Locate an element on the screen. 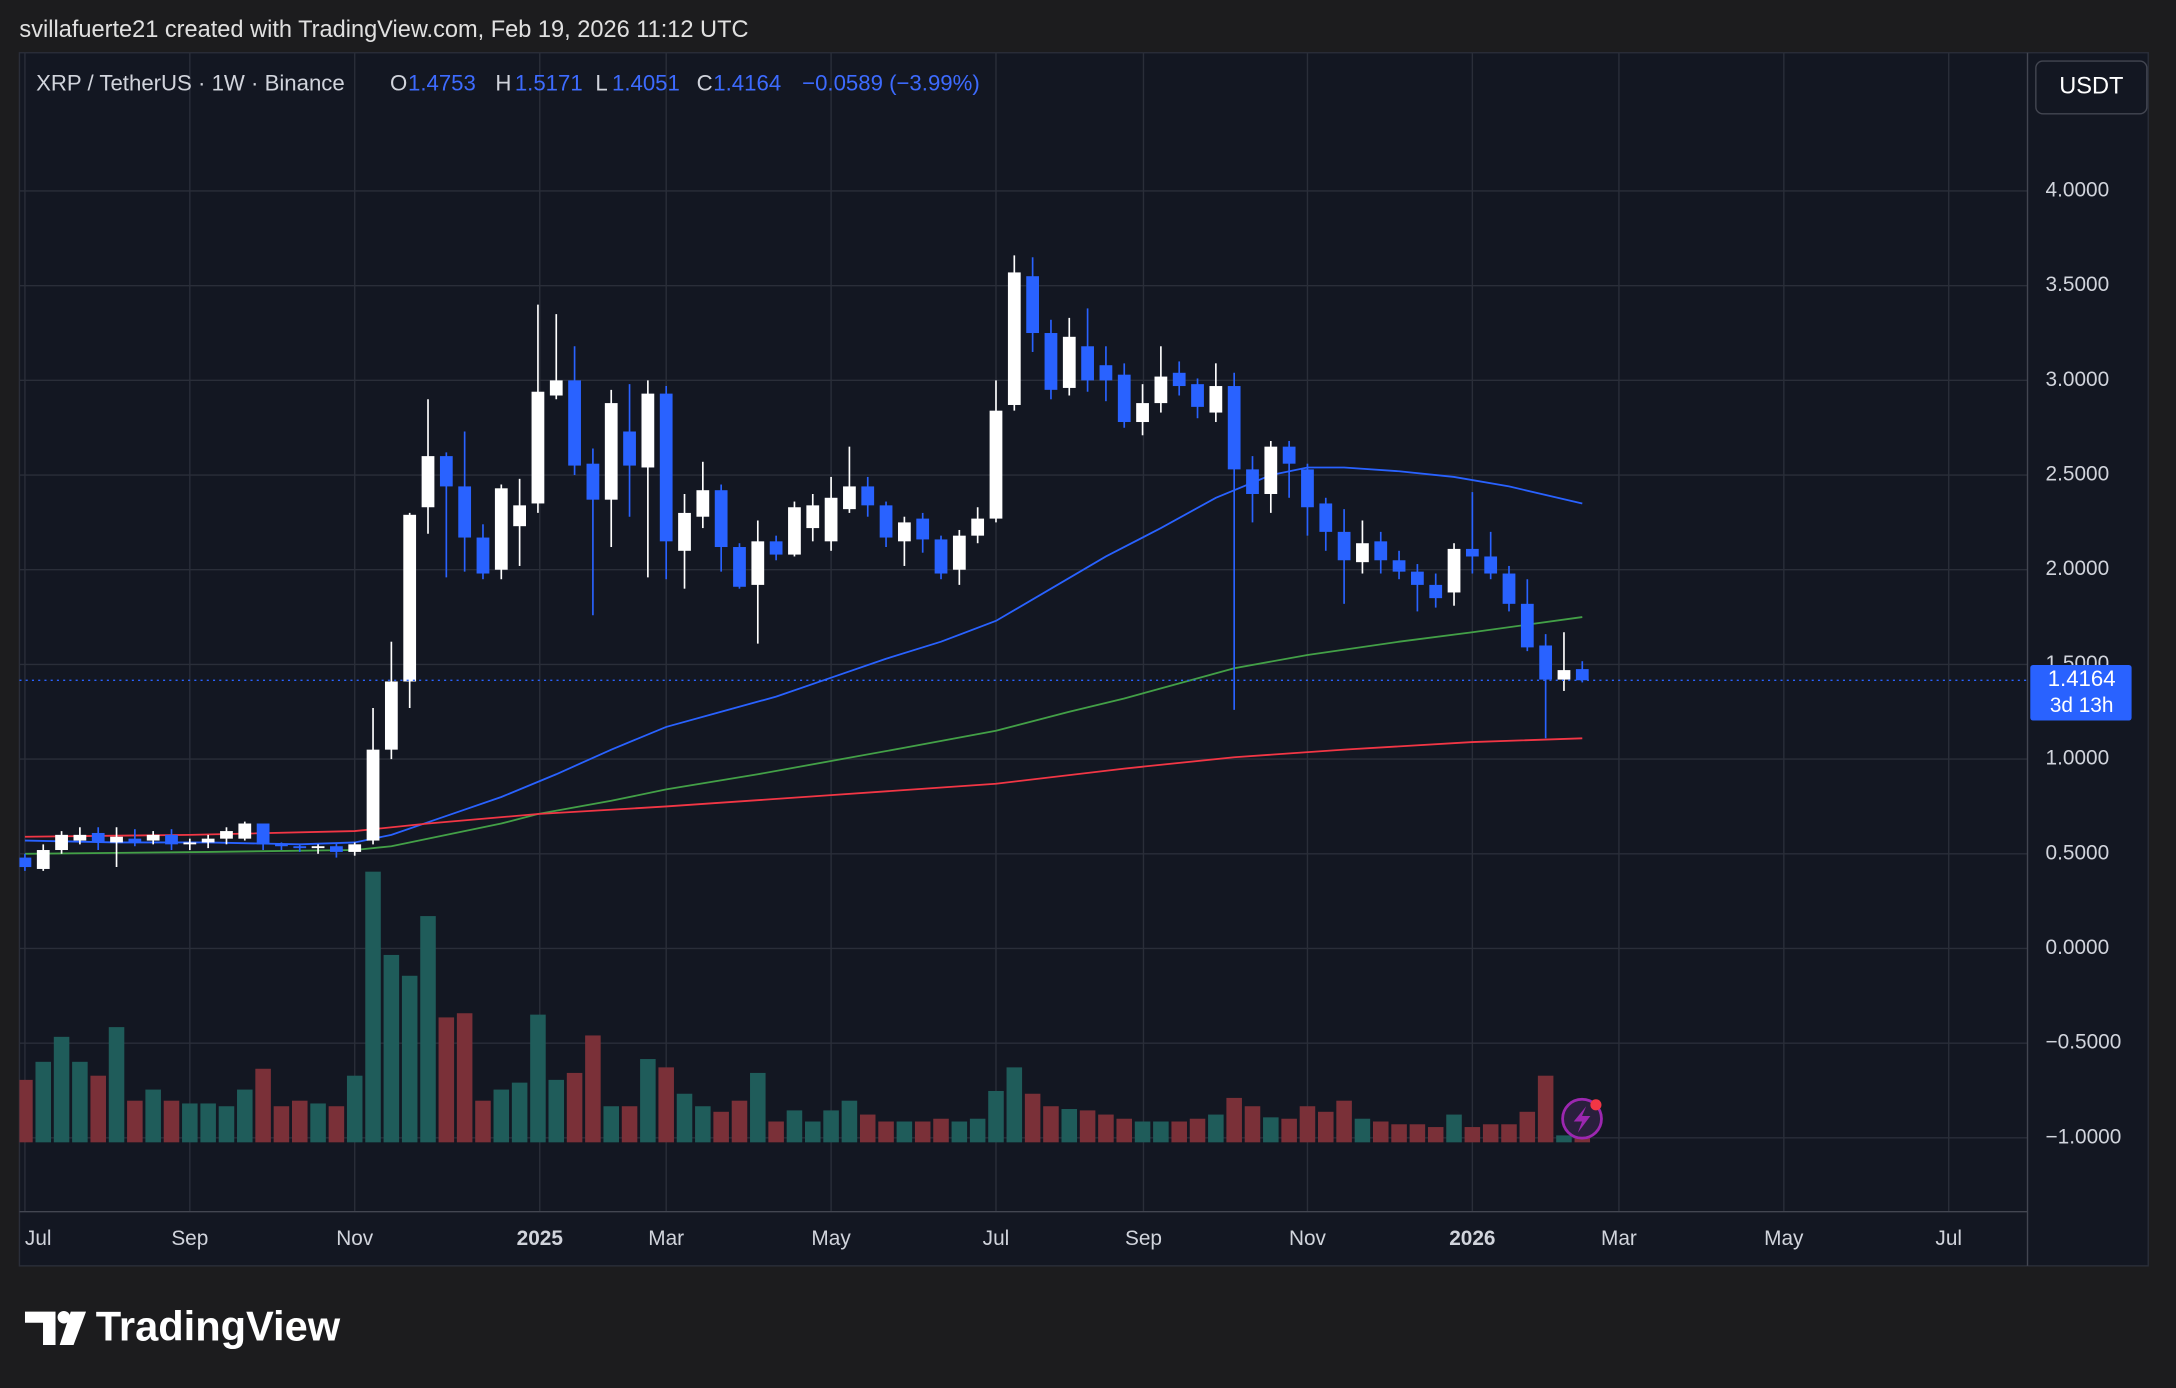 This screenshot has height=1388, width=2176. x-tick-label: Jul is located at coordinates (38, 1238).